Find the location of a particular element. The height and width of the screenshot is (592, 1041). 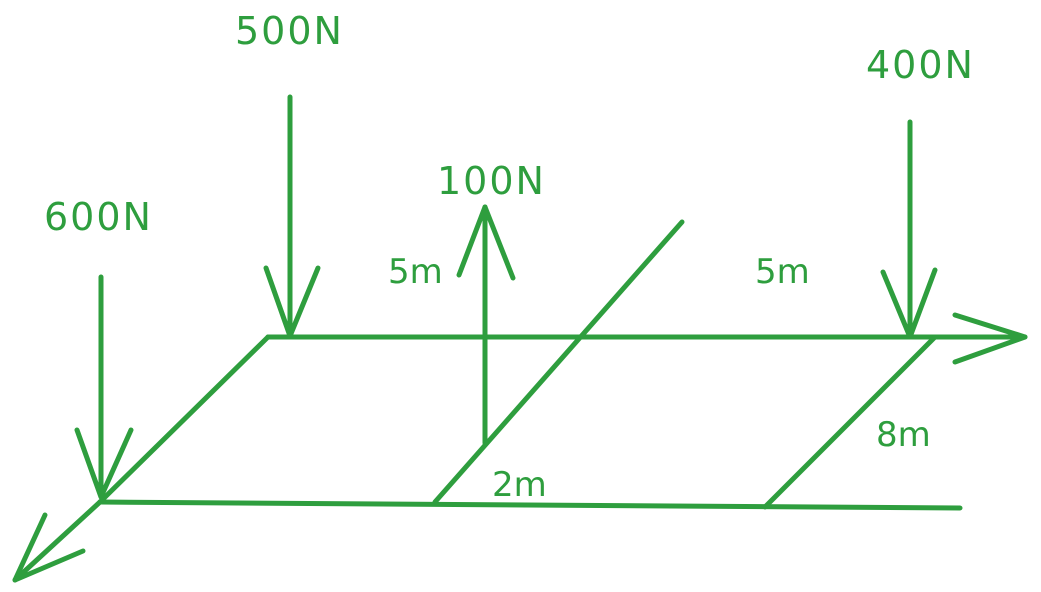

dimension-5m-right-label: 5m is located at coordinates (782, 272).